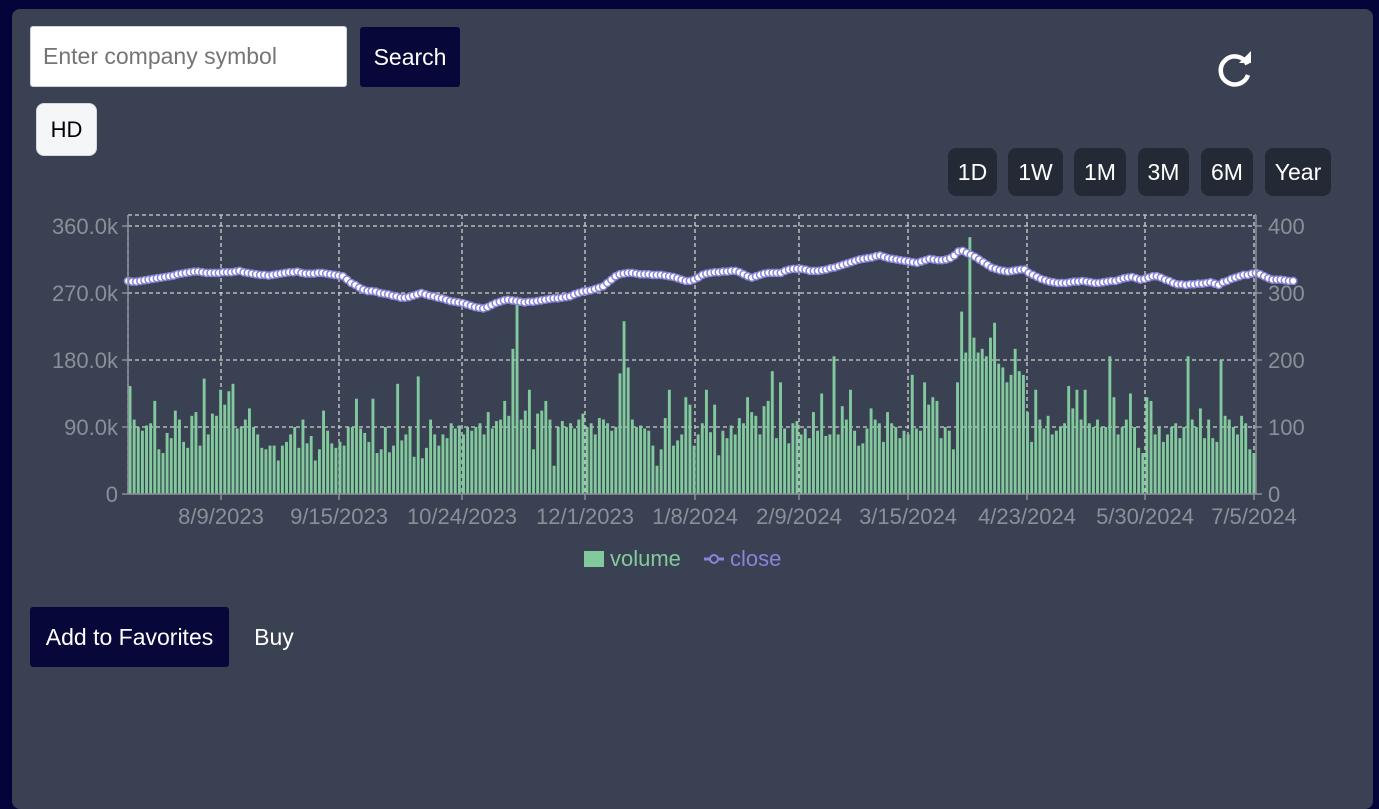 This screenshot has width=1379, height=809. What do you see at coordinates (129, 637) in the screenshot?
I see `add-to-favorites-button: Add to Favorites` at bounding box center [129, 637].